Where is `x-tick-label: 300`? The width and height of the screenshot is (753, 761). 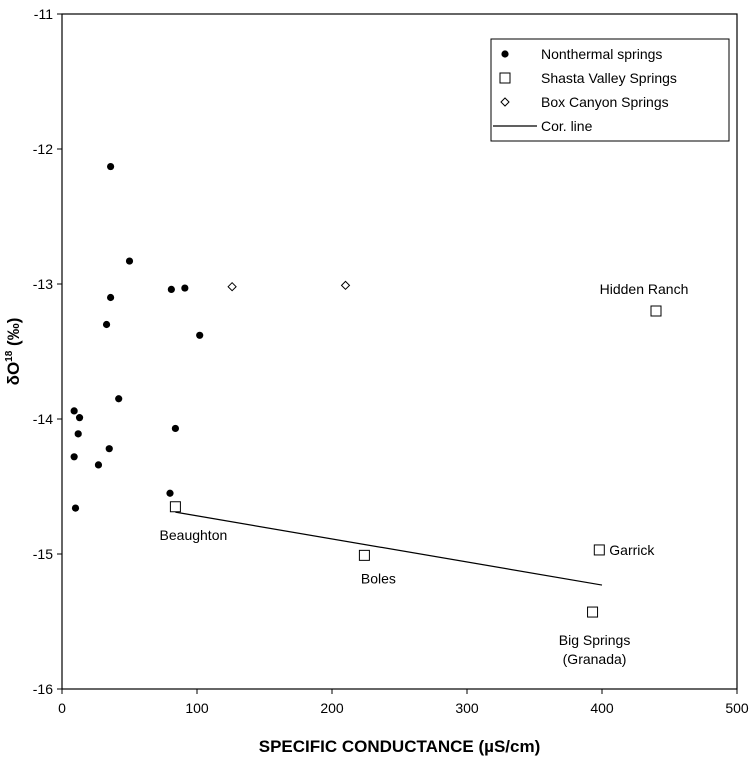 x-tick-label: 300 is located at coordinates (467, 708).